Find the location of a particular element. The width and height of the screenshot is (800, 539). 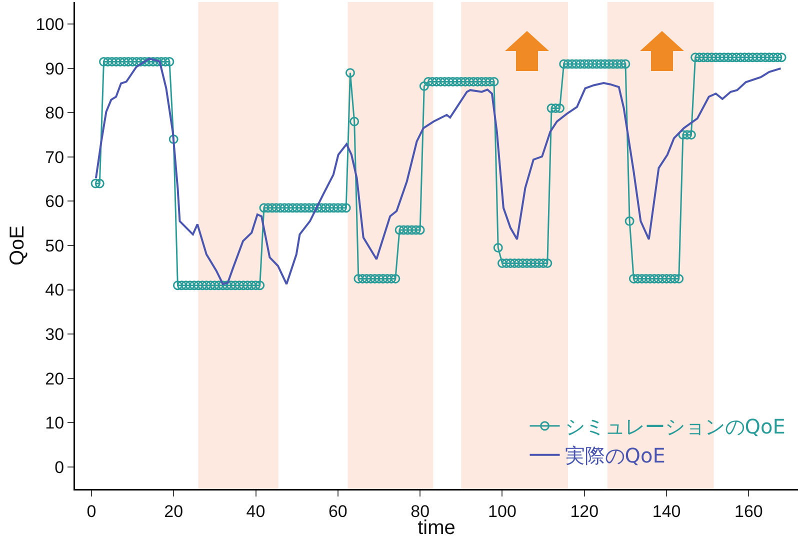

x-tick-label: 160 is located at coordinates (748, 511).